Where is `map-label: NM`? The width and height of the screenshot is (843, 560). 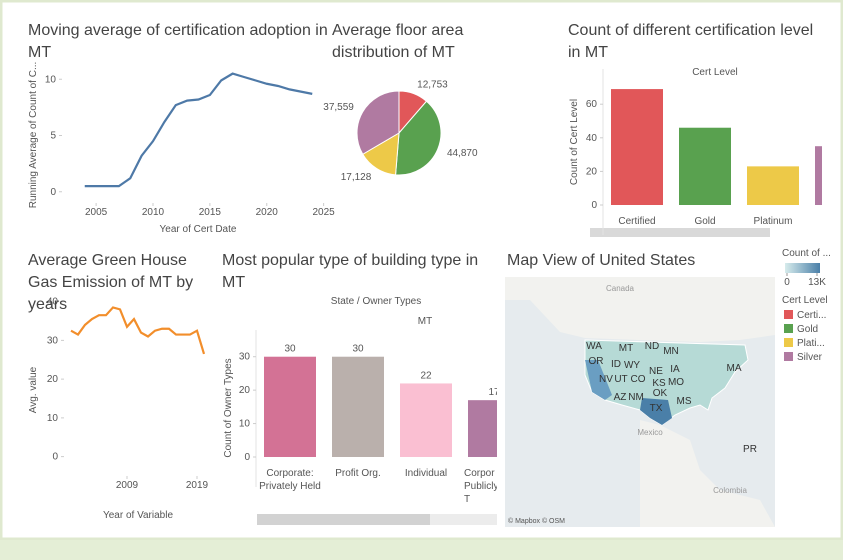
map-label: NM is located at coordinates (636, 397).